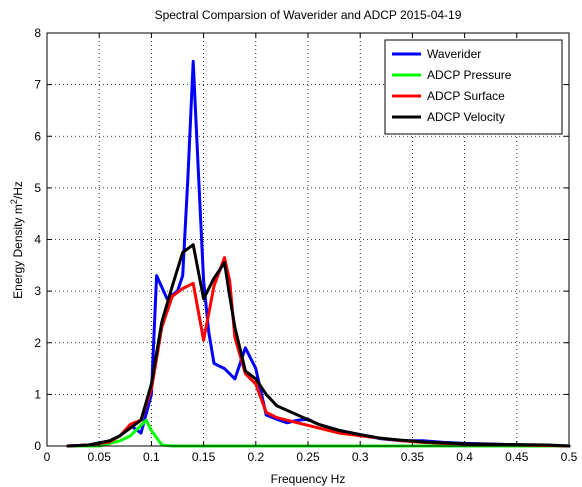  What do you see at coordinates (37, 446) in the screenshot?
I see `y-tick-label: 0` at bounding box center [37, 446].